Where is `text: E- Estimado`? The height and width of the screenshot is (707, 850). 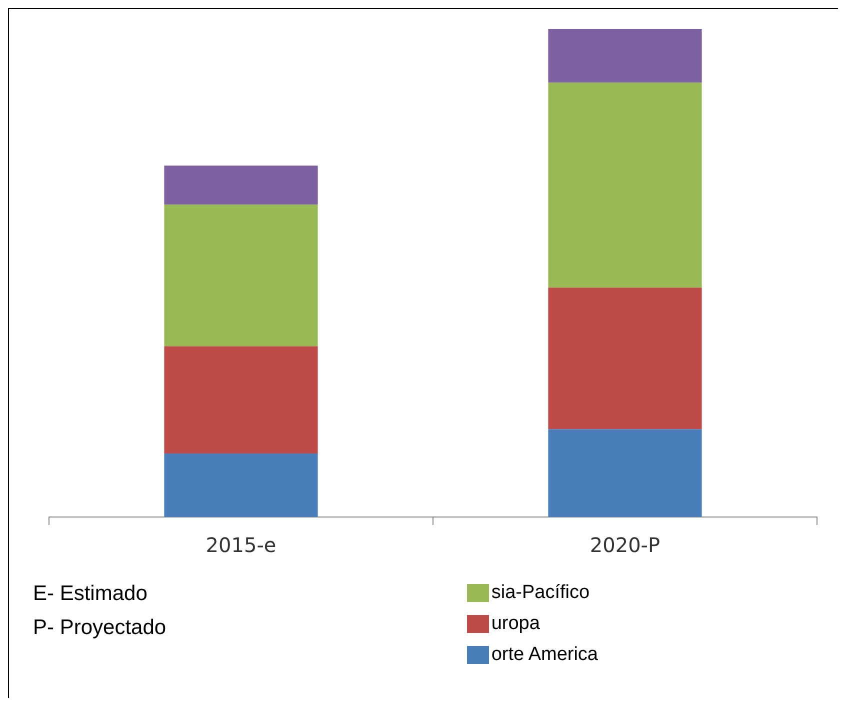
text: E- Estimado is located at coordinates (90, 594).